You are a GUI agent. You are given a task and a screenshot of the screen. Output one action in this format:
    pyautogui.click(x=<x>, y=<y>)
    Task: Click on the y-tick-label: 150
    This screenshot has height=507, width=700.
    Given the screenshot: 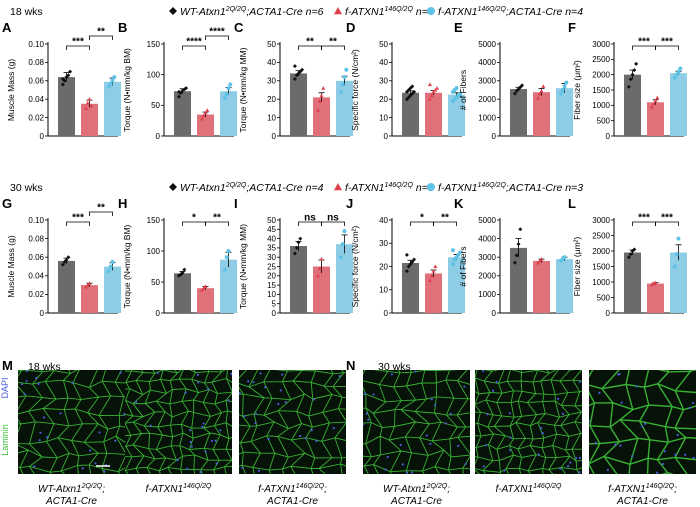 What is the action you would take?
    pyautogui.click(x=154, y=220)
    